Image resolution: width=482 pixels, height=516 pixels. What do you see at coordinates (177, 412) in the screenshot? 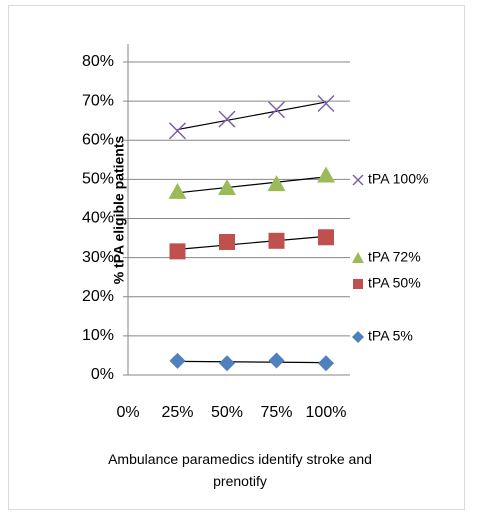
I see `x-tick-label: 25%` at bounding box center [177, 412].